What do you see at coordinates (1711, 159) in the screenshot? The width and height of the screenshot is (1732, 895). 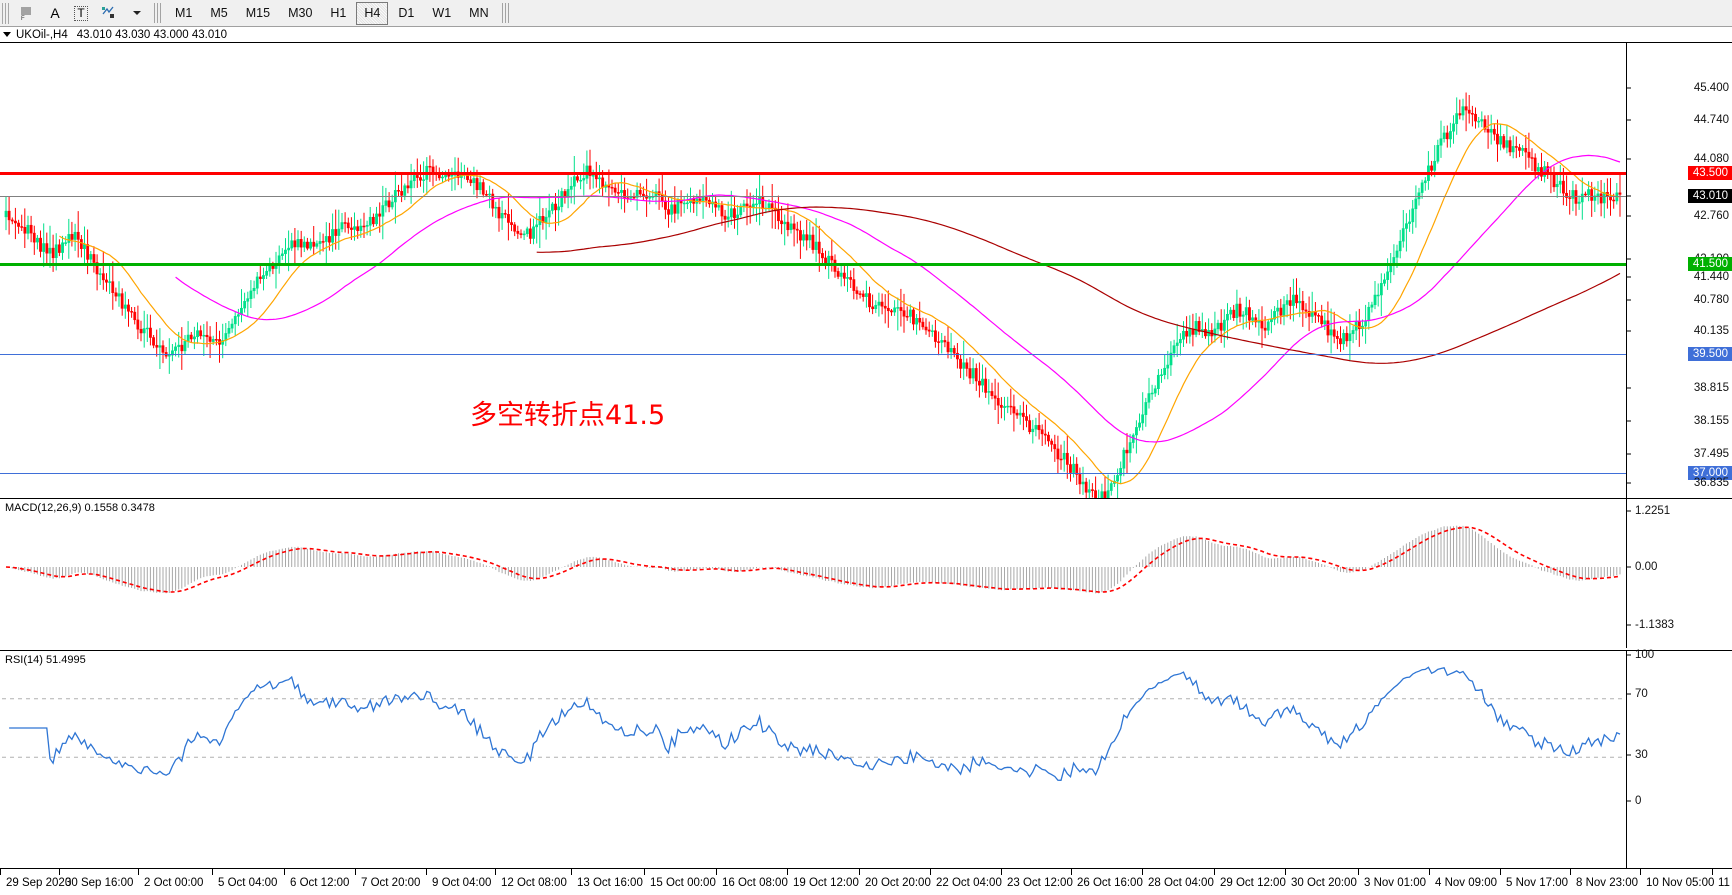 I see `price-axis-label-44-080: 44.080` at bounding box center [1711, 159].